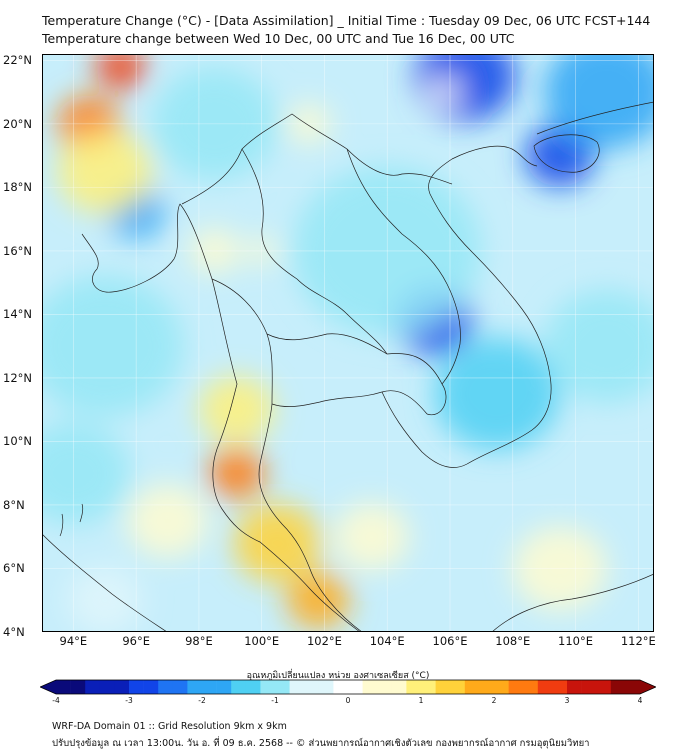 Image resolution: width=676 pixels, height=756 pixels. I want to click on colorbar, so click(348, 687).